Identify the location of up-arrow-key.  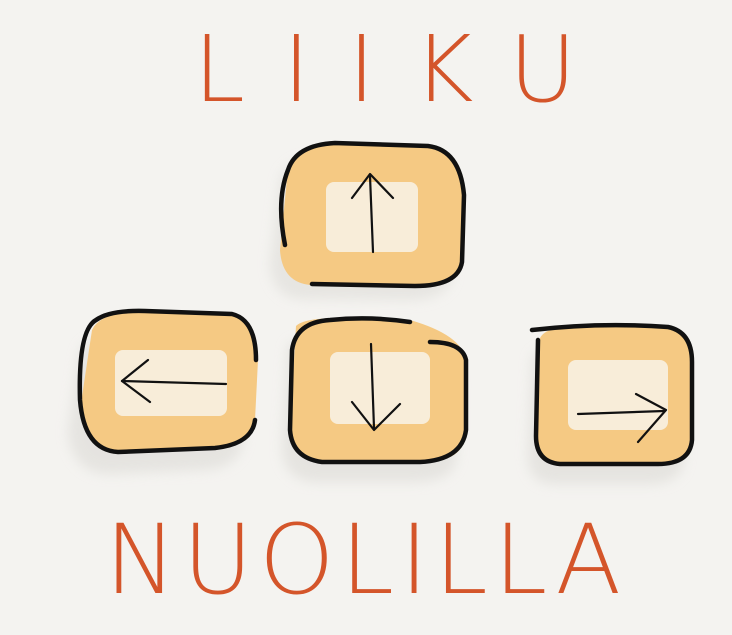
(368, 220).